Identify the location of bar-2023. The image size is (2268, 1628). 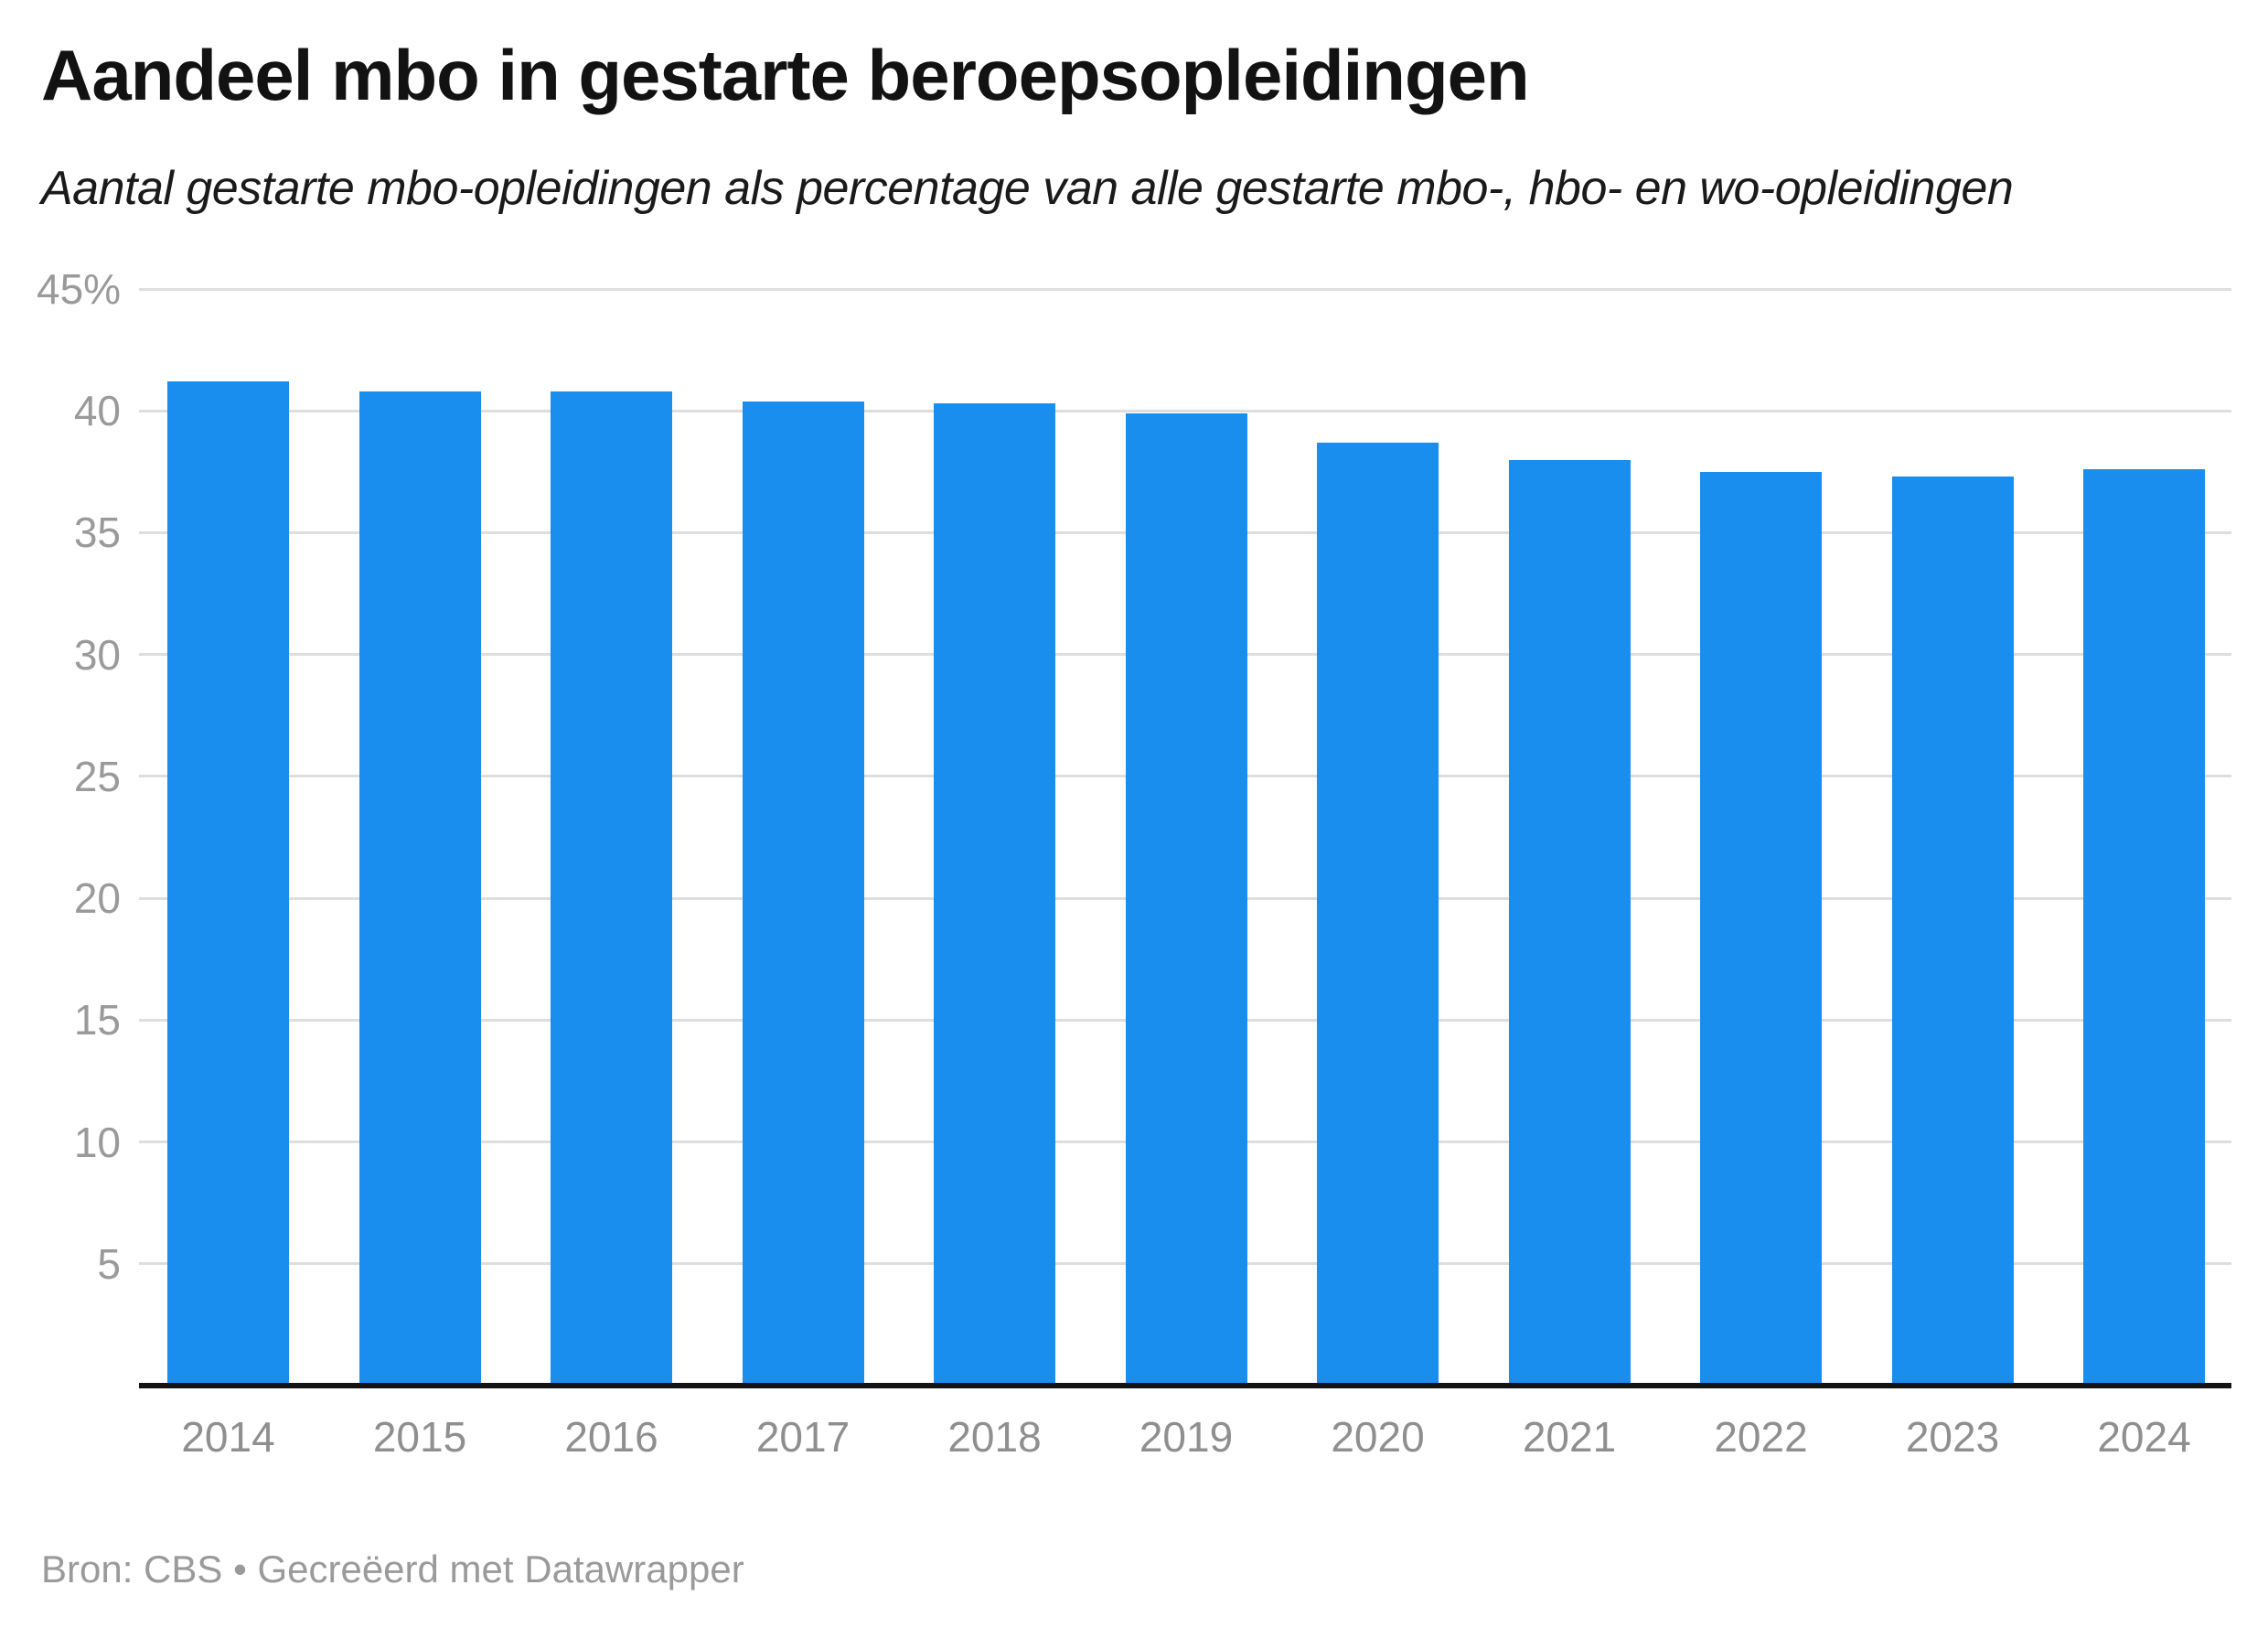
(1952, 931).